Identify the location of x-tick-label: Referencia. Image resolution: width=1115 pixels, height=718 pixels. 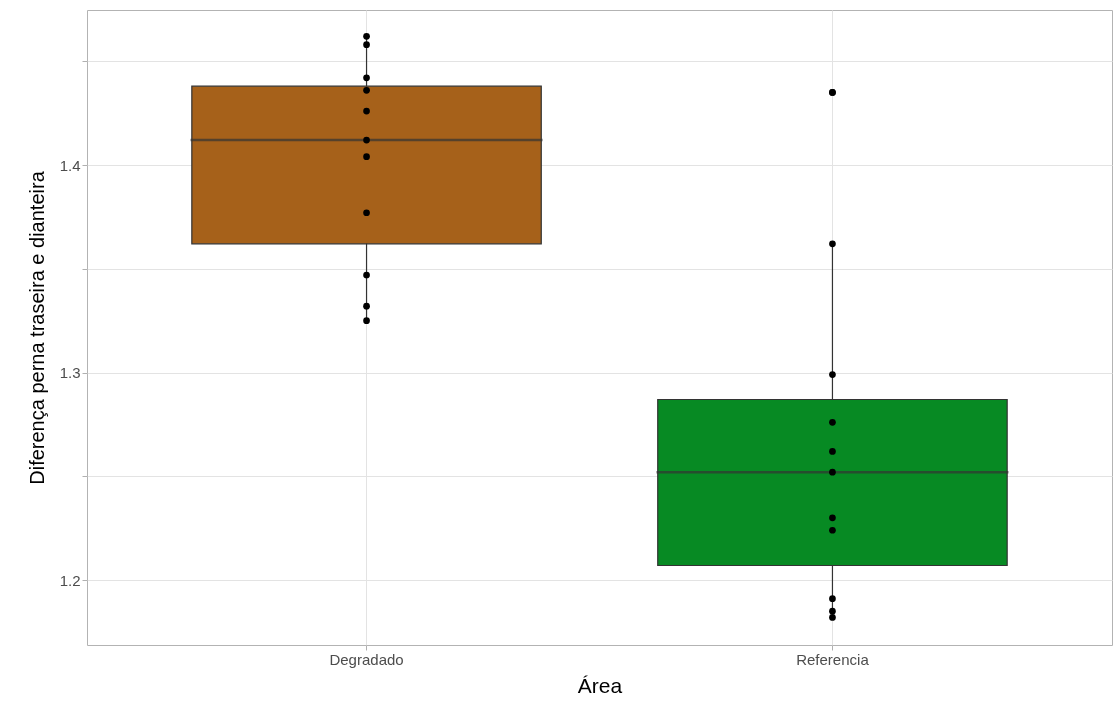
(833, 659).